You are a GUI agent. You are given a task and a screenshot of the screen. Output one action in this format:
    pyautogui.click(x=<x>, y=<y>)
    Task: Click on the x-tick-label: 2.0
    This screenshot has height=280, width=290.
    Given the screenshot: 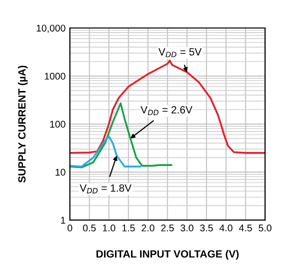 What is the action you would take?
    pyautogui.click(x=148, y=228)
    